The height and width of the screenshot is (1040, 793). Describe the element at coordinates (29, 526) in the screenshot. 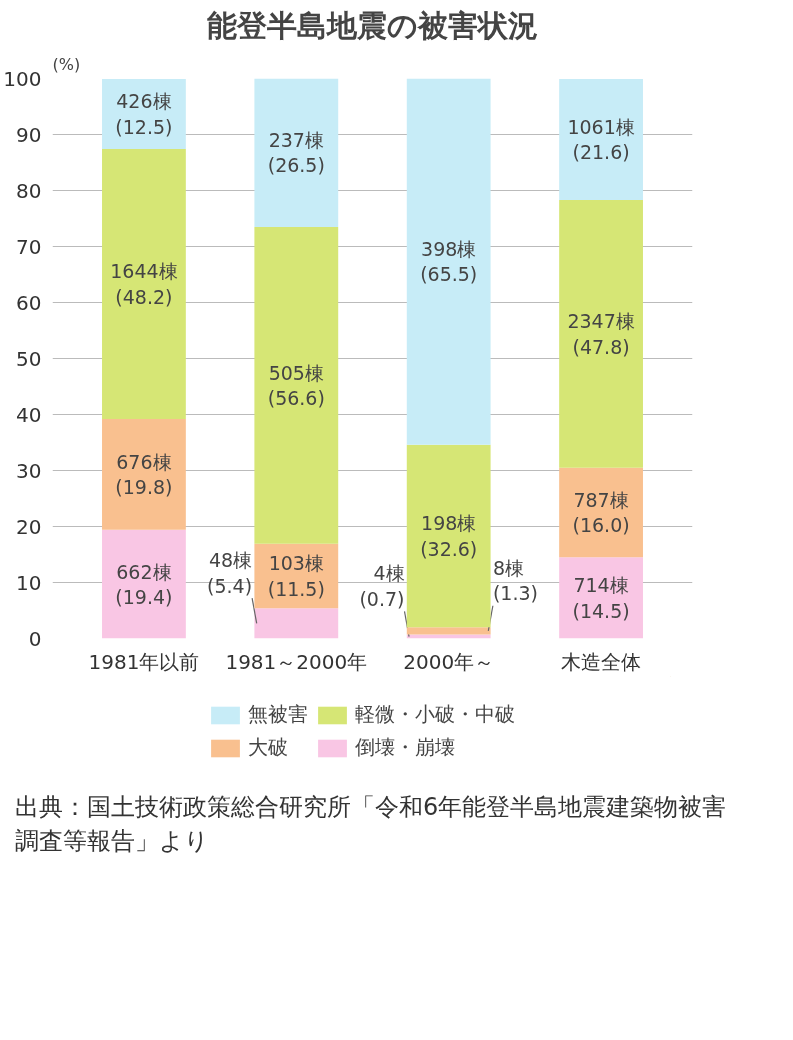

I see `y-tick-label: 20` at that location.